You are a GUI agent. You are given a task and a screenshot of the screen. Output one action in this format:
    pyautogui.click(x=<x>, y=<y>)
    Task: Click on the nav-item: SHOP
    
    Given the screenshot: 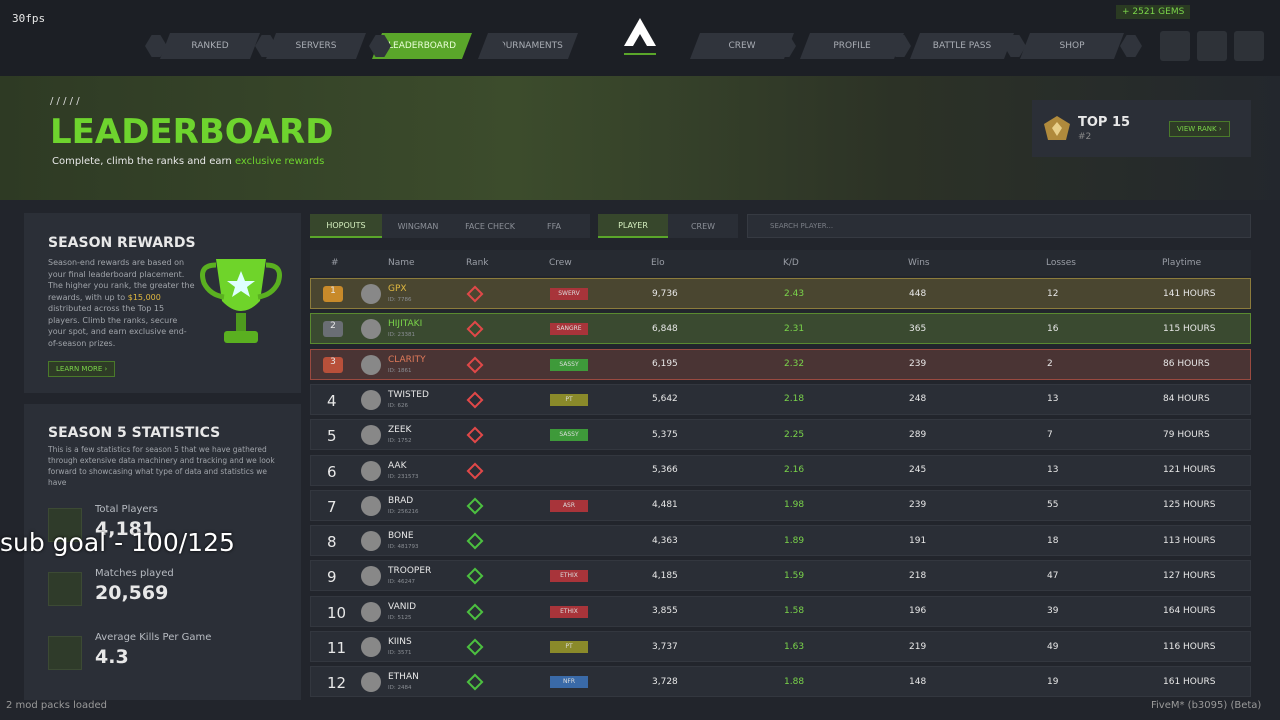 What is the action you would take?
    pyautogui.click(x=1072, y=46)
    